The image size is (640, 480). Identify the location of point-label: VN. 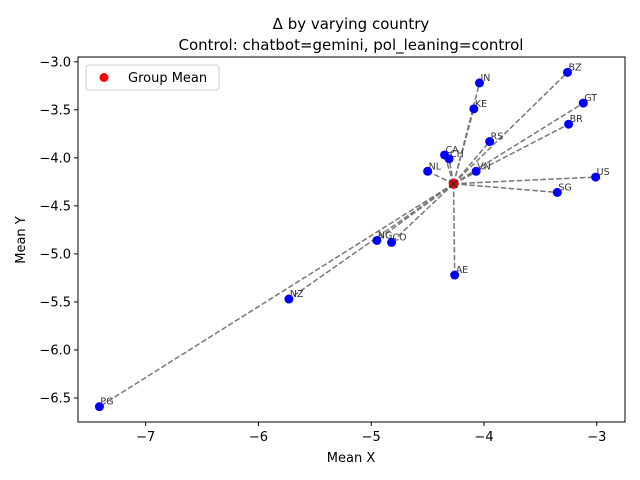
(484, 166).